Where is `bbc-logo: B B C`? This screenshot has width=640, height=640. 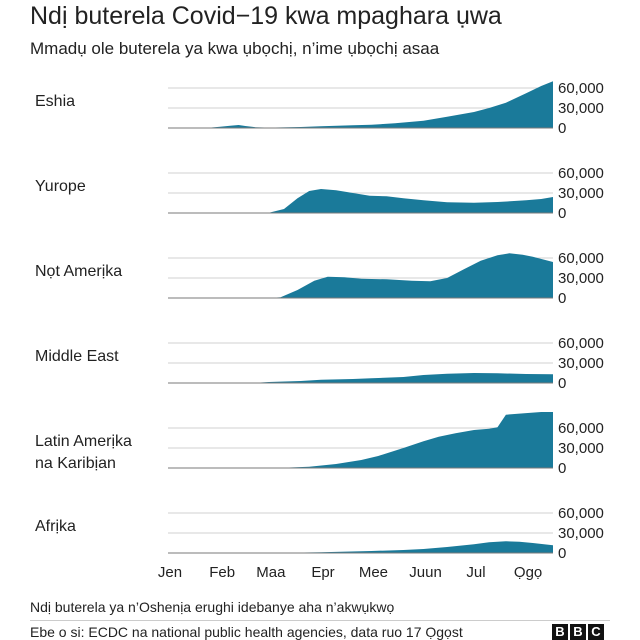 bbc-logo: B B C is located at coordinates (578, 632).